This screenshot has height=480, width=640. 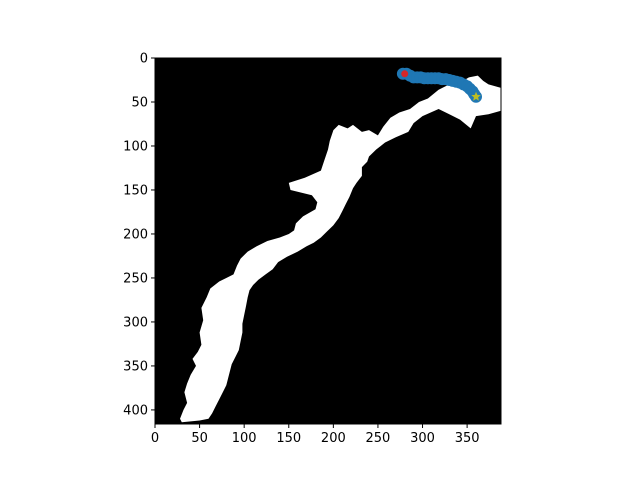 What do you see at coordinates (135, 190) in the screenshot?
I see `y-tick-label: 150` at bounding box center [135, 190].